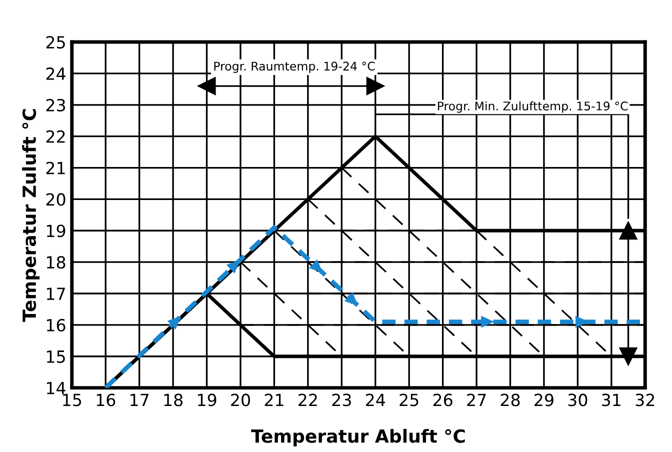 This screenshot has width=672, height=452. Describe the element at coordinates (55, 168) in the screenshot. I see `y-tick-label: 21` at that location.